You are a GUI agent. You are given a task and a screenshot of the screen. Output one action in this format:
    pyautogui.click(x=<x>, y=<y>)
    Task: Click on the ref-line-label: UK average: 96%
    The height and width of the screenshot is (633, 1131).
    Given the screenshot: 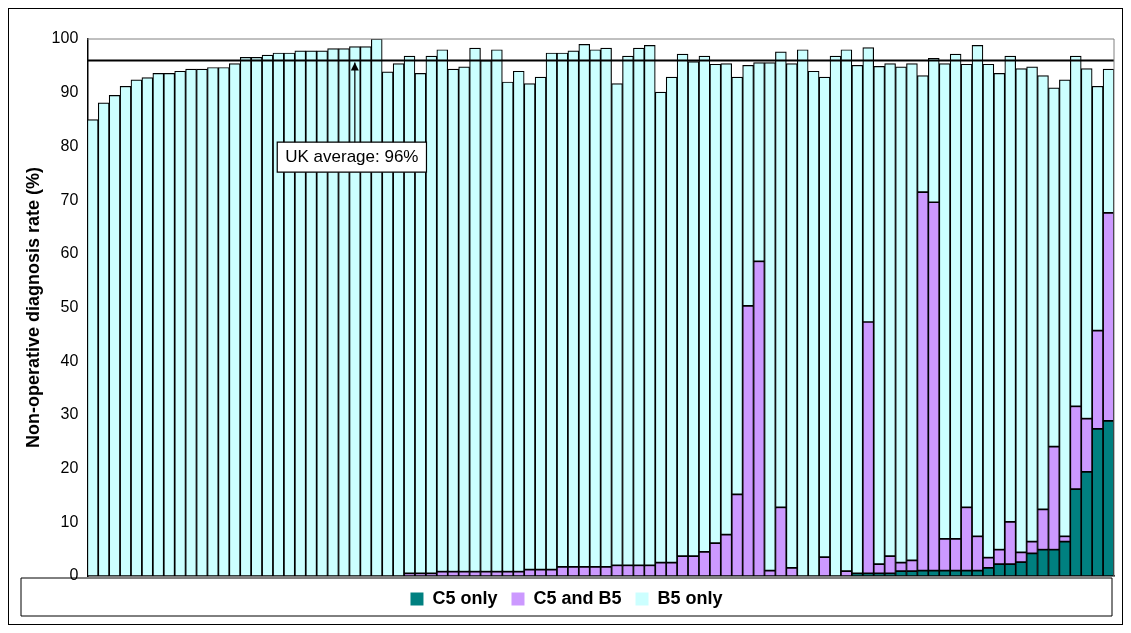 What is the action you would take?
    pyautogui.click(x=352, y=156)
    